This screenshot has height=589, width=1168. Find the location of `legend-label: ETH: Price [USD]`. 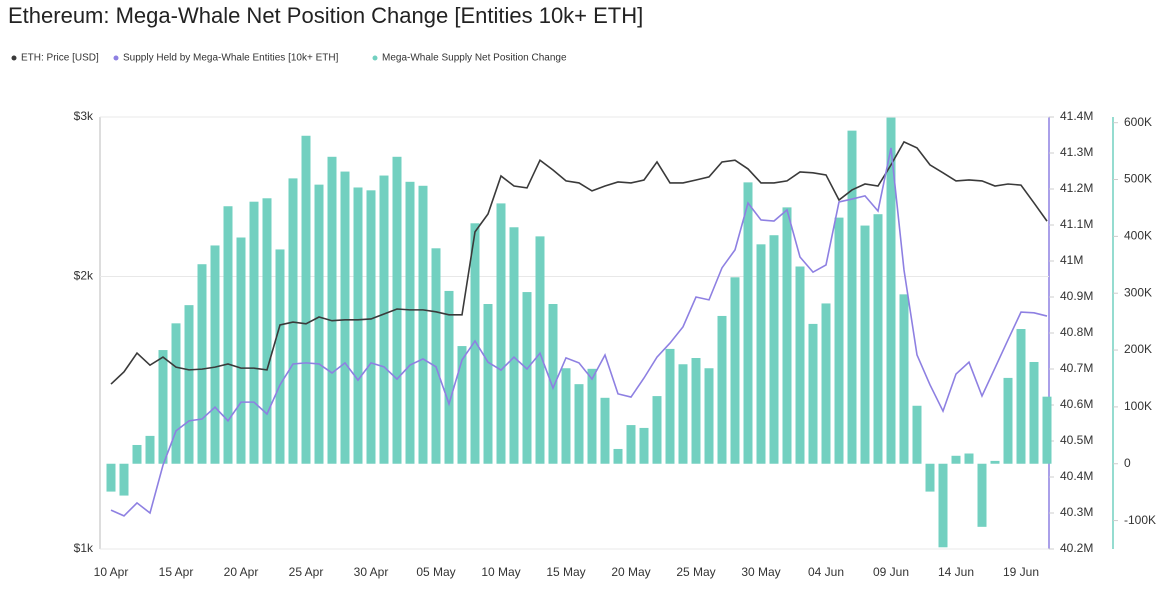

legend-label: ETH: Price [USD] is located at coordinates (60, 58).